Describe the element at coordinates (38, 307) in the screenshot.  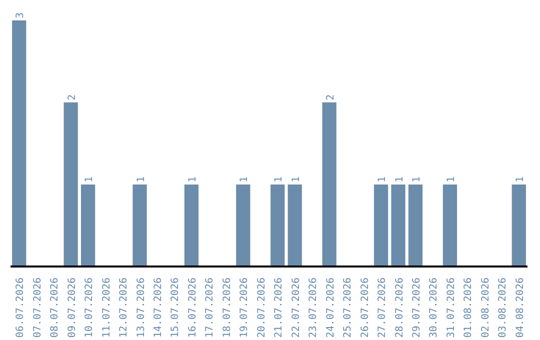
I see `x-tick-label: 07.07.2026` at that location.